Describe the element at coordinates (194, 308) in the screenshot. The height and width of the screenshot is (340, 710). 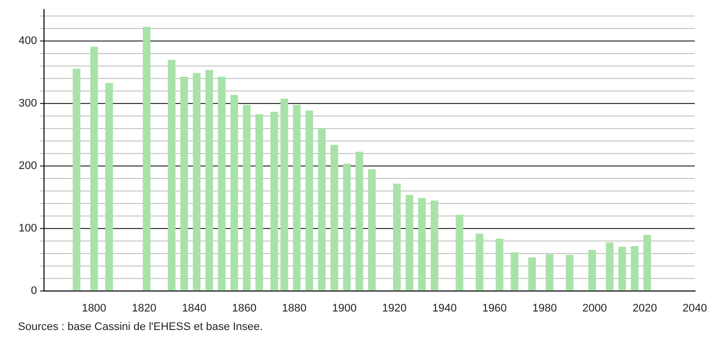
I see `x-tick-label: 1840` at that location.